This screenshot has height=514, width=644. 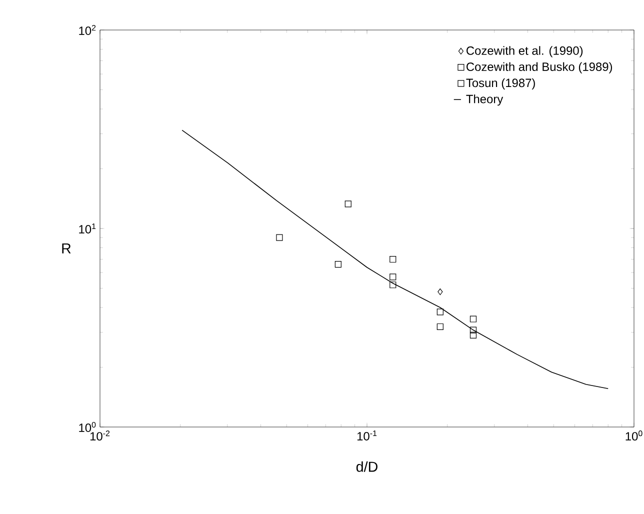 What do you see at coordinates (87, 229) in the screenshot?
I see `y-tick-label: 10$^{1}$` at bounding box center [87, 229].